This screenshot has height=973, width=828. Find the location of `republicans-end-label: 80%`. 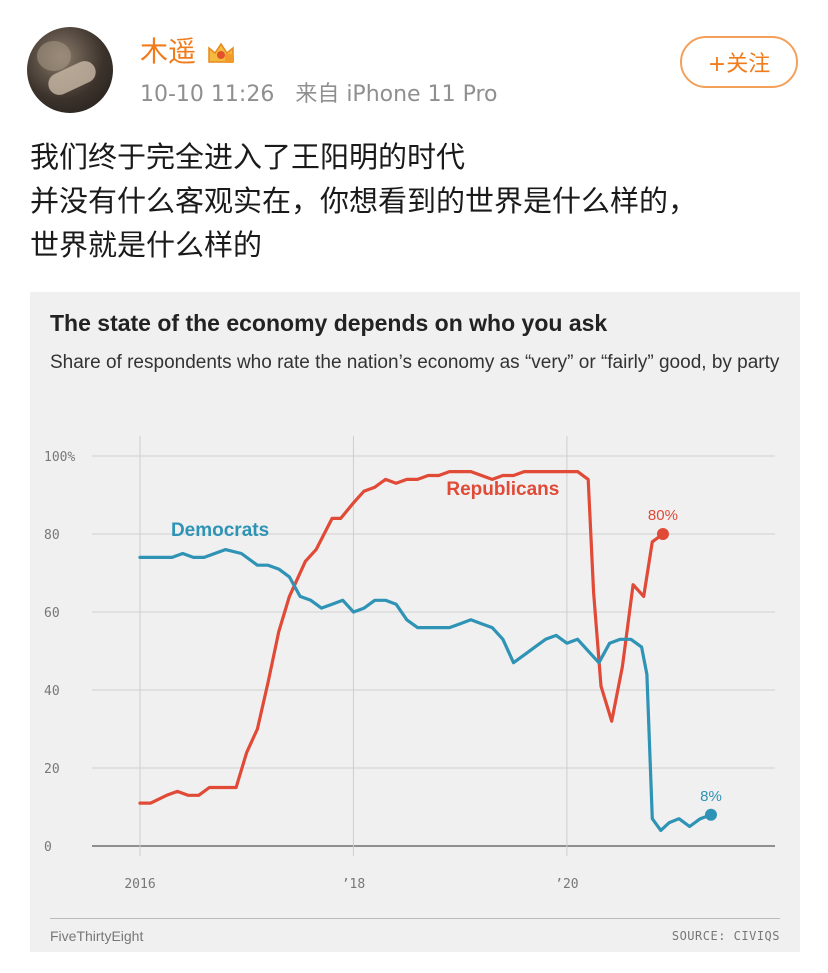

republicans-end-label: 80% is located at coordinates (663, 515).